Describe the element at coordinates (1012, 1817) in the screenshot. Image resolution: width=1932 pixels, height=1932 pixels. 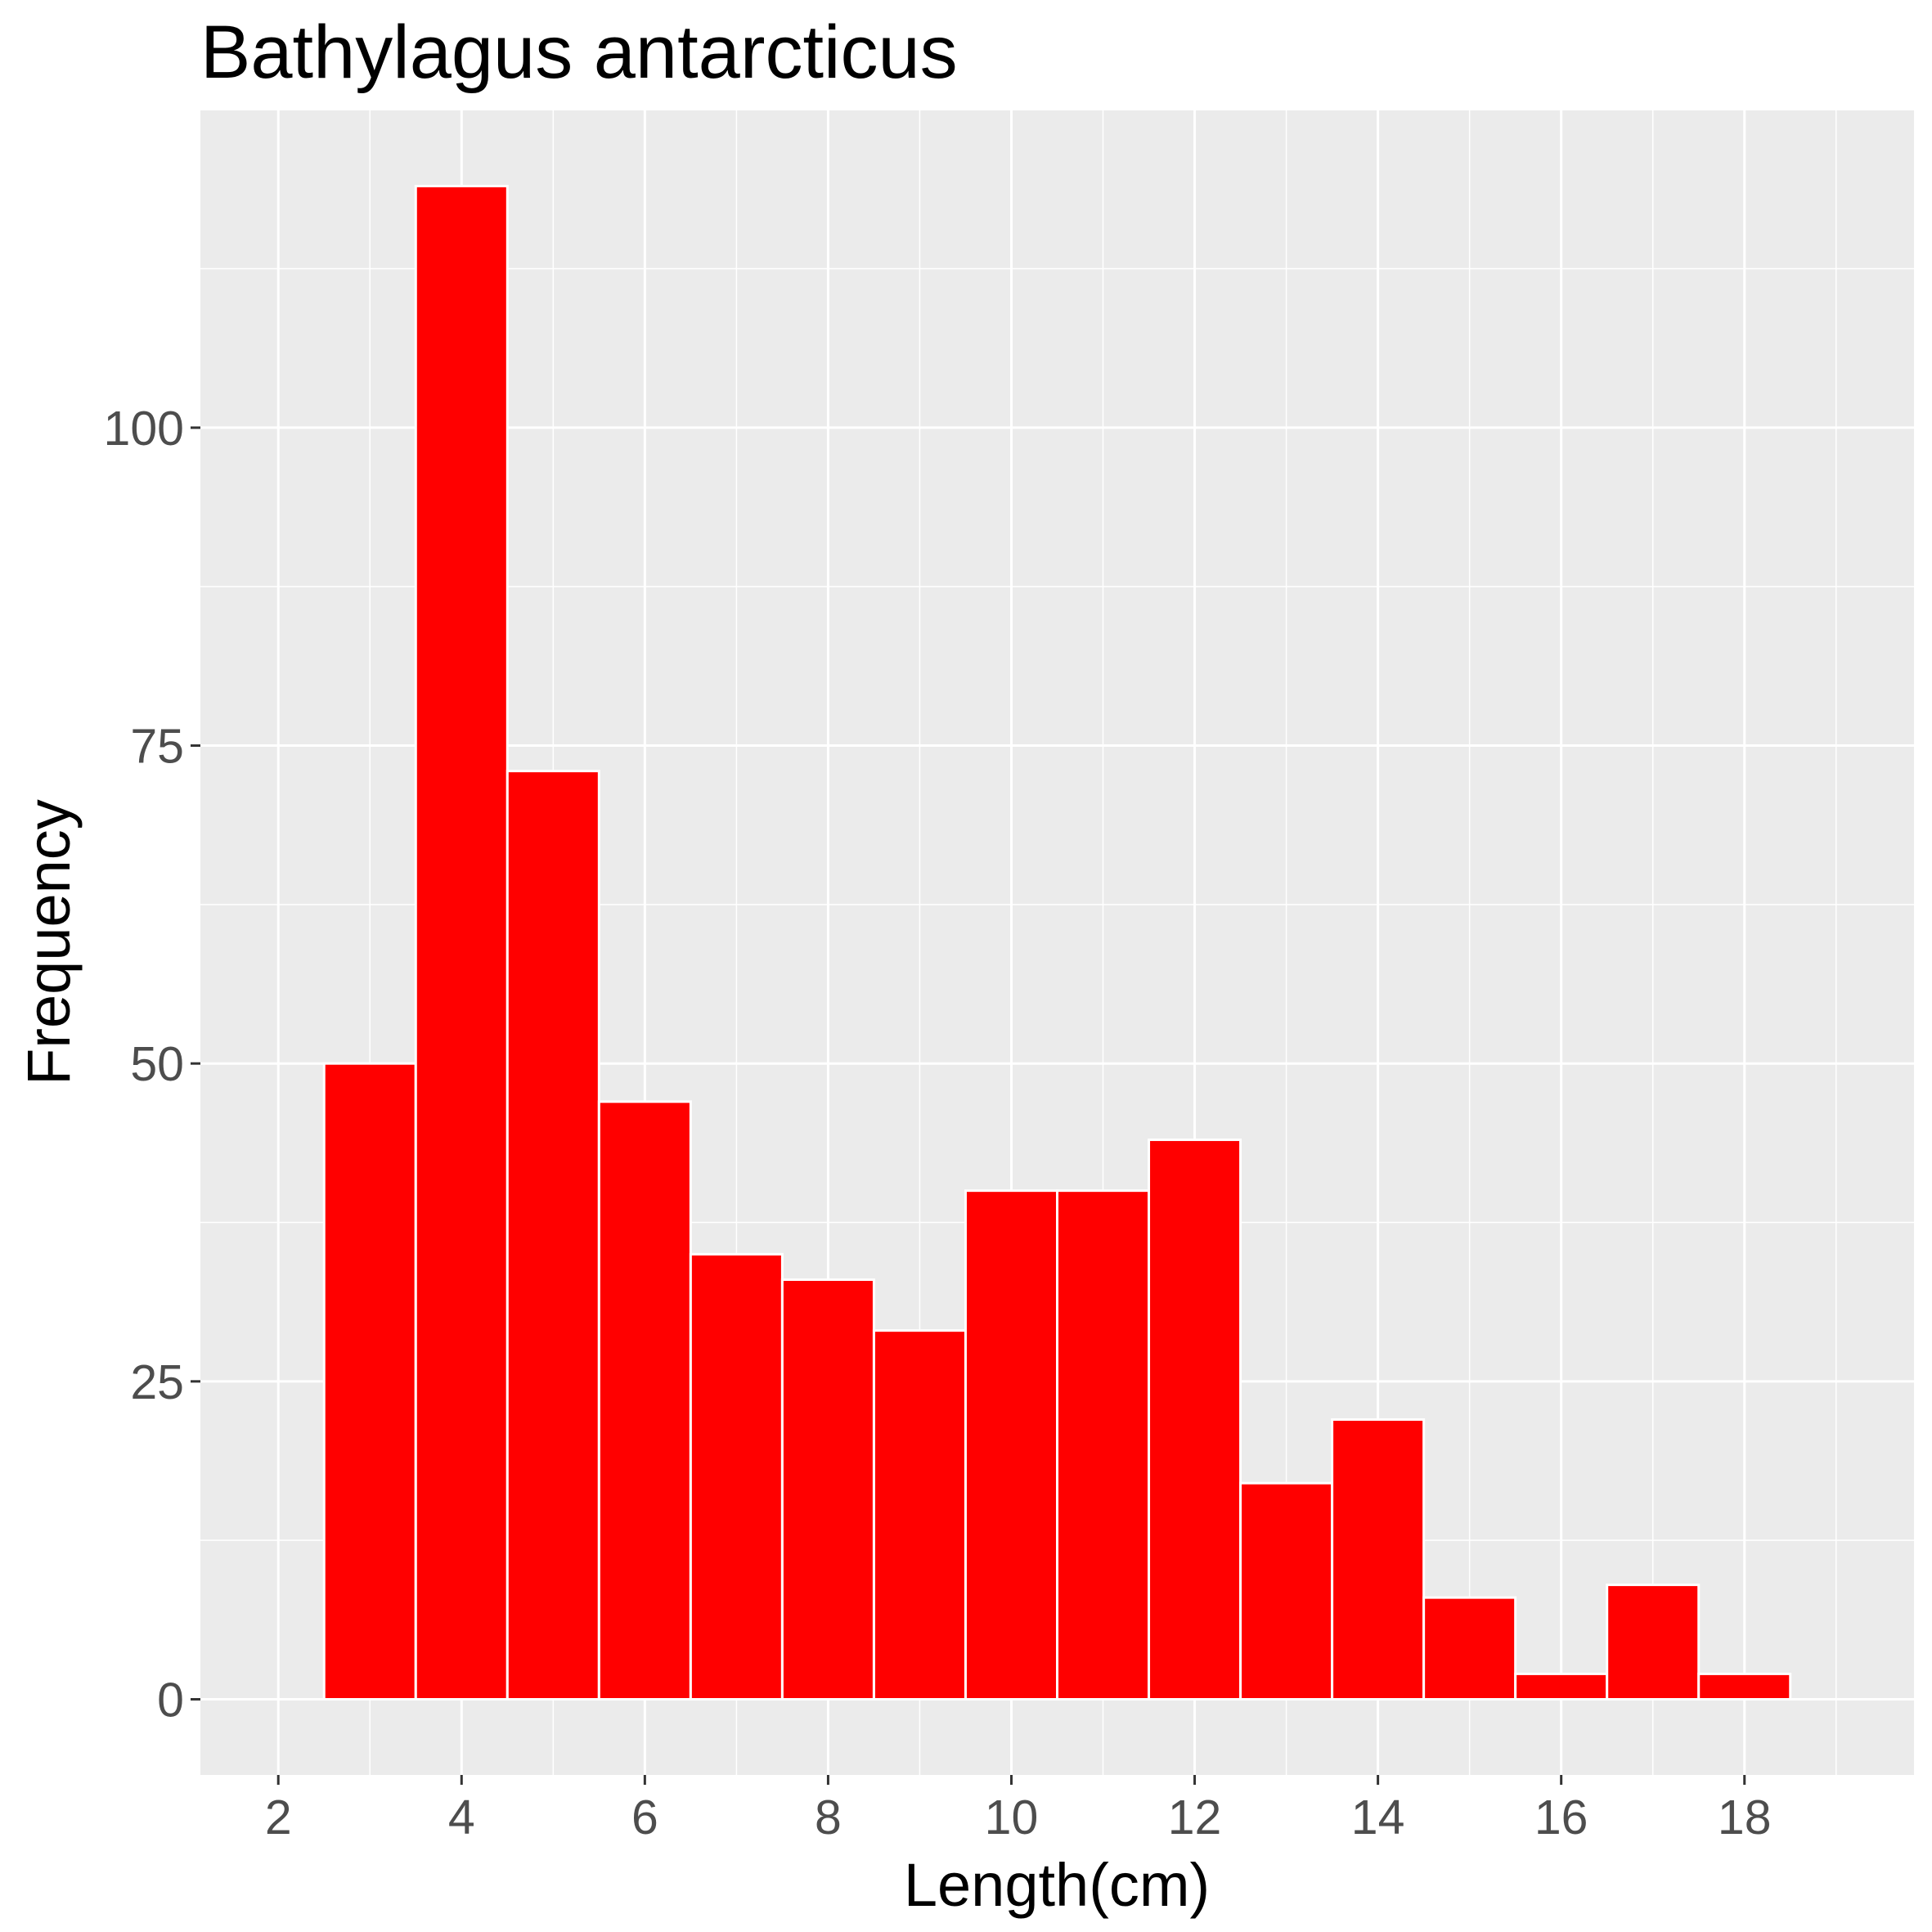
I see `x-tick-label: 10` at that location.